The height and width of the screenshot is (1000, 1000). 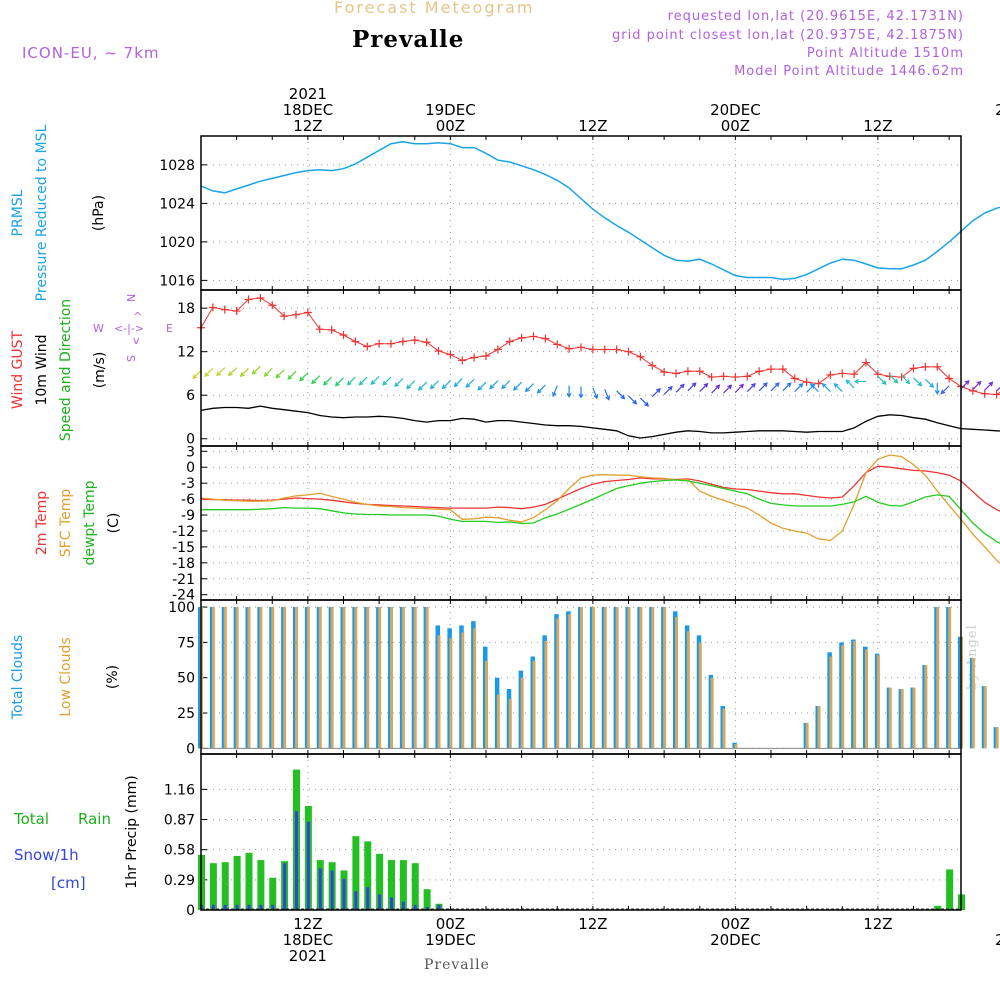 What do you see at coordinates (18, 212) in the screenshot?
I see `pressure-label-prmsl: PRMSL` at bounding box center [18, 212].